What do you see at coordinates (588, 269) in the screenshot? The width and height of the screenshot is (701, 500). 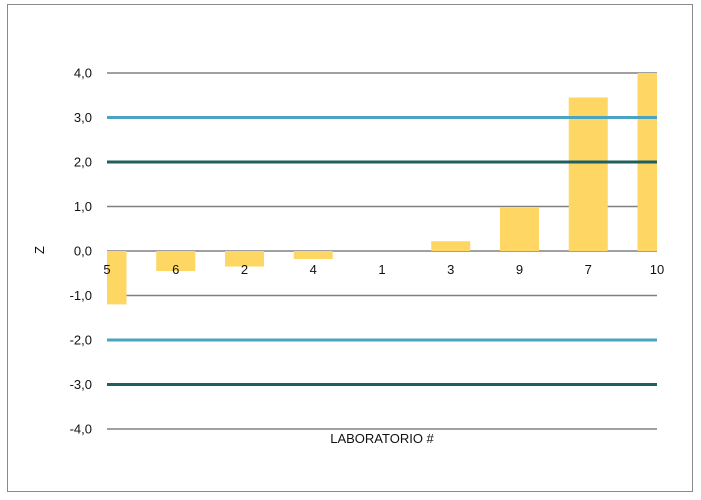 I see `x-tick-label: 7` at bounding box center [588, 269].